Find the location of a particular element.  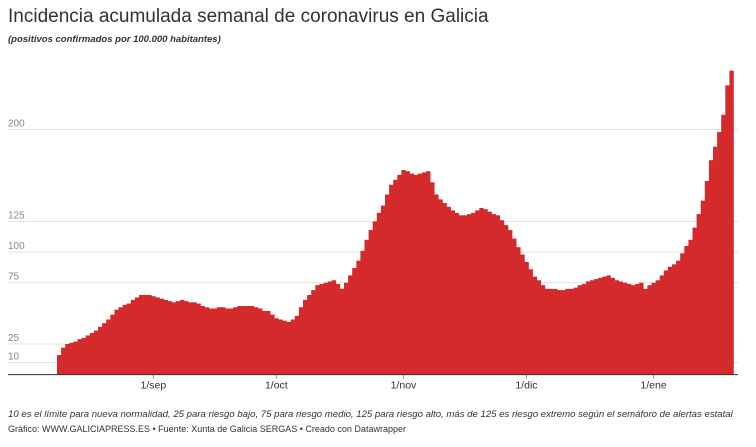

x-tick-label: 1/nov is located at coordinates (404, 386).